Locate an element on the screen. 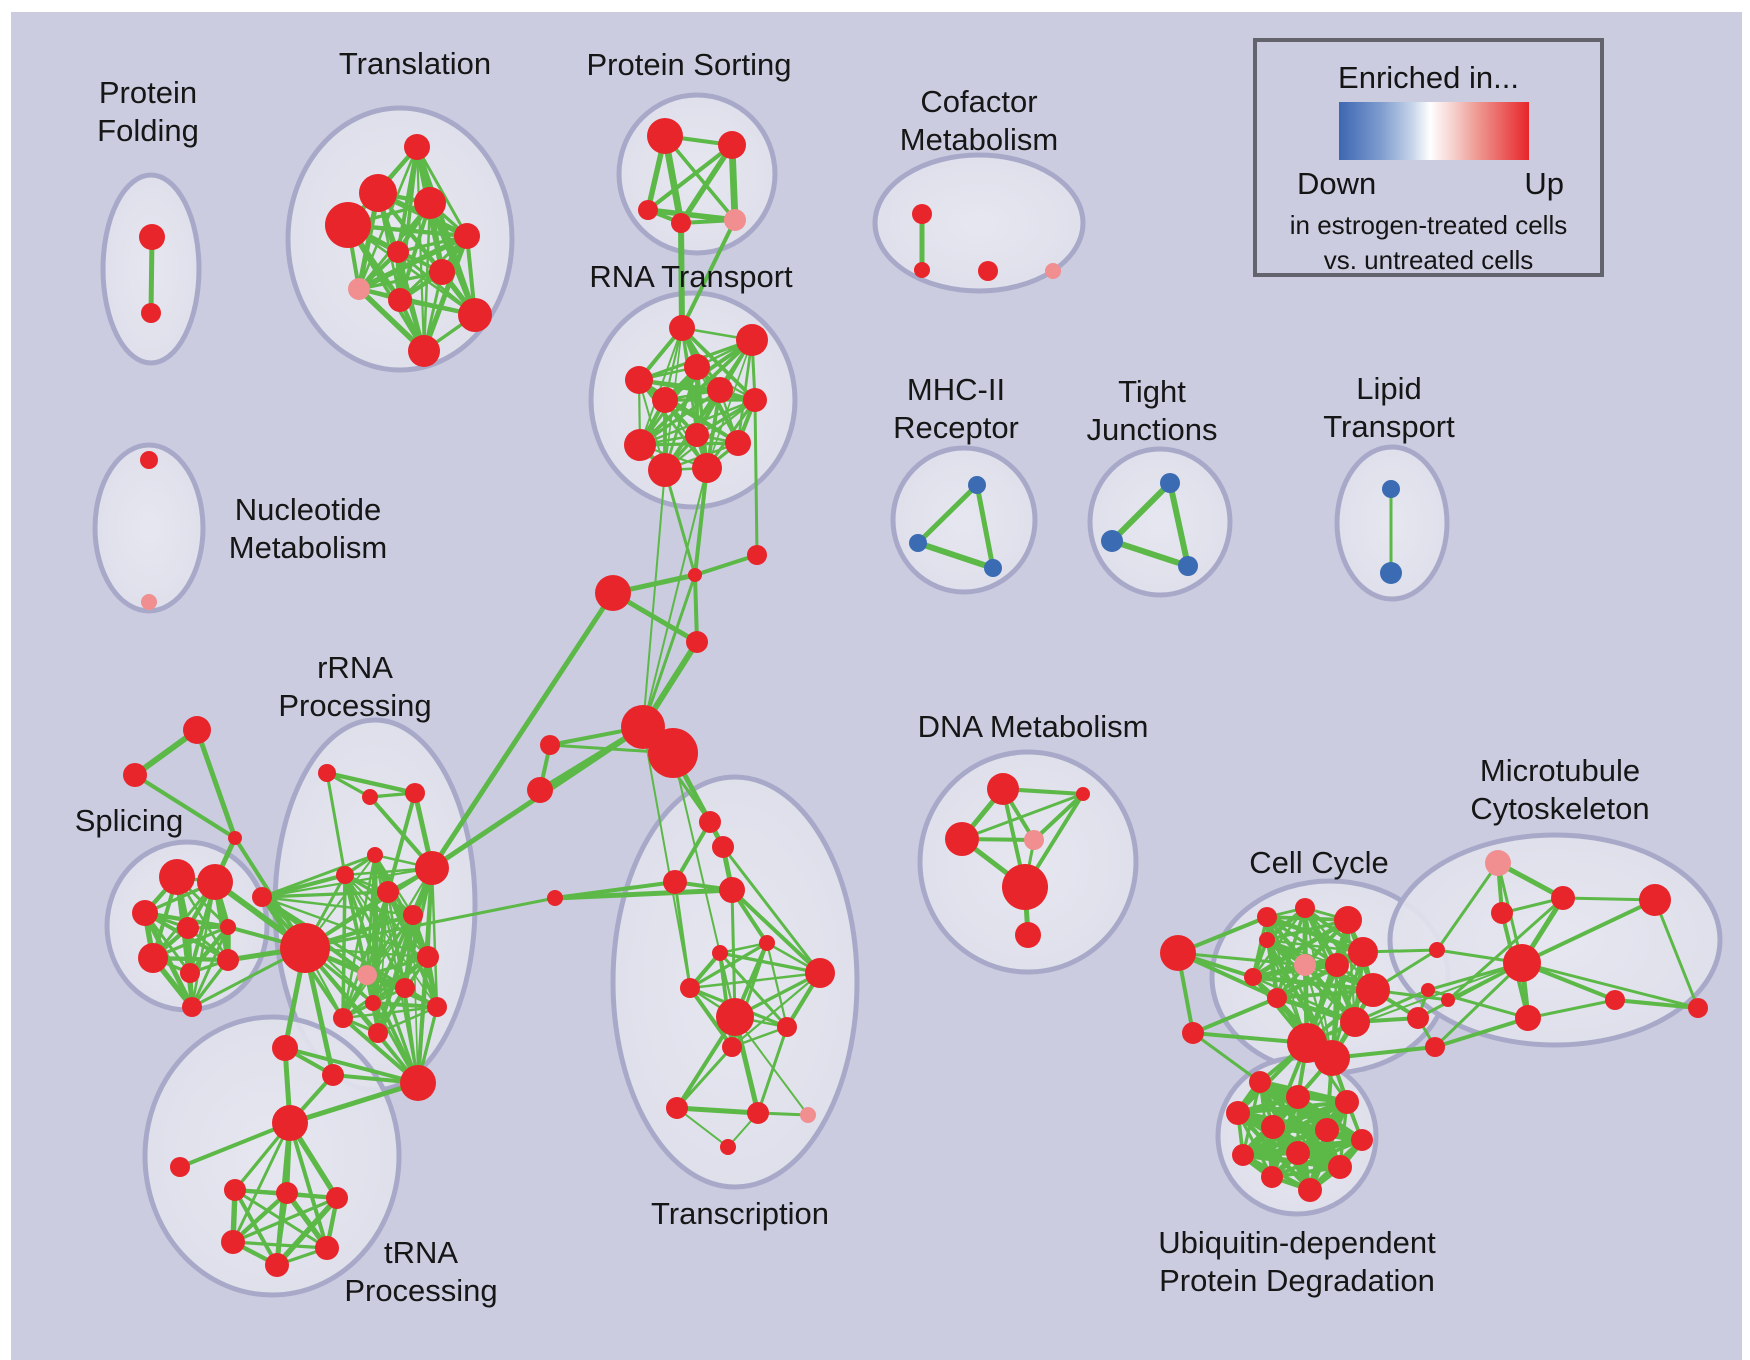 This screenshot has height=1360, width=1750. cluster-label-protein-sorting: Protein Sorting is located at coordinates (688, 64).